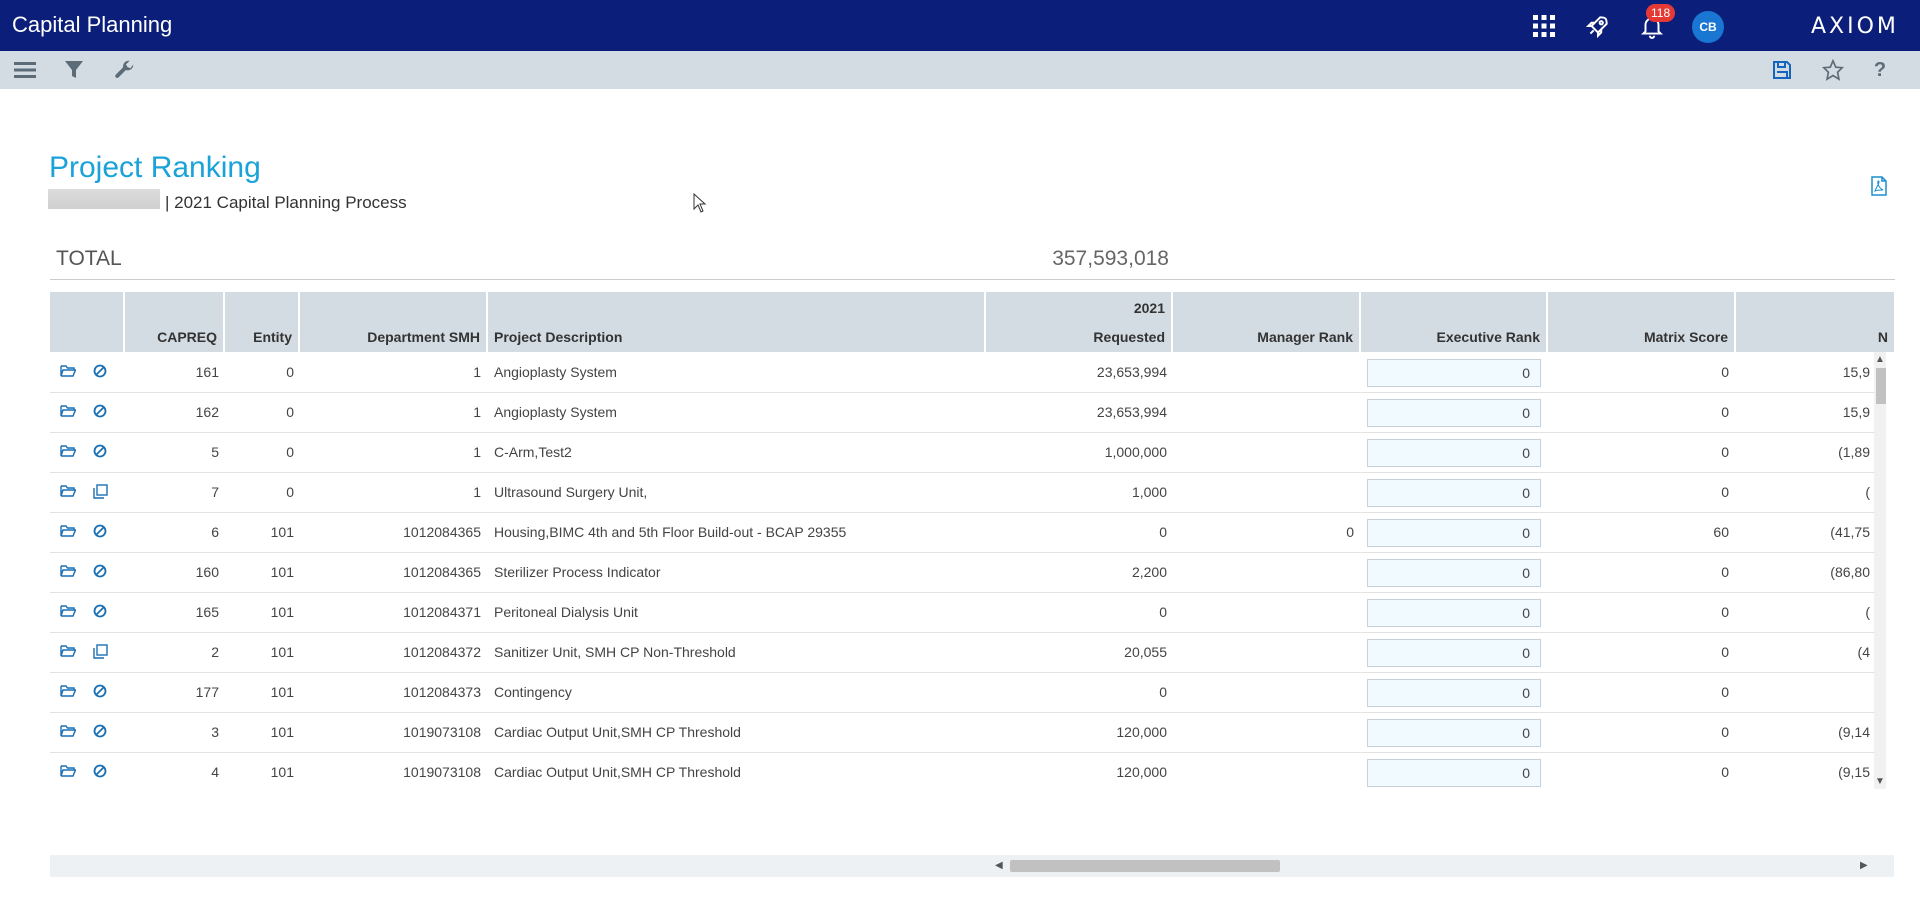 The height and width of the screenshot is (902, 1920). I want to click on requested-cell: 1,000,000, so click(1135, 452).